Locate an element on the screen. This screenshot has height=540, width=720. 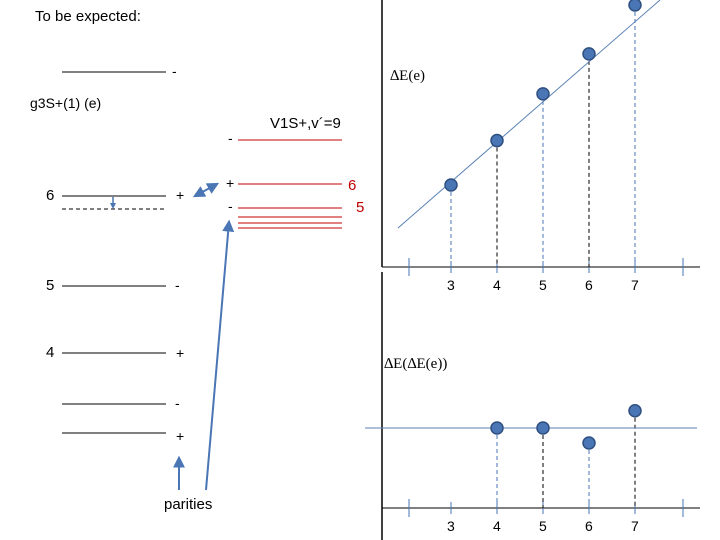
red-level-6-label: 6 is located at coordinates (352, 185).